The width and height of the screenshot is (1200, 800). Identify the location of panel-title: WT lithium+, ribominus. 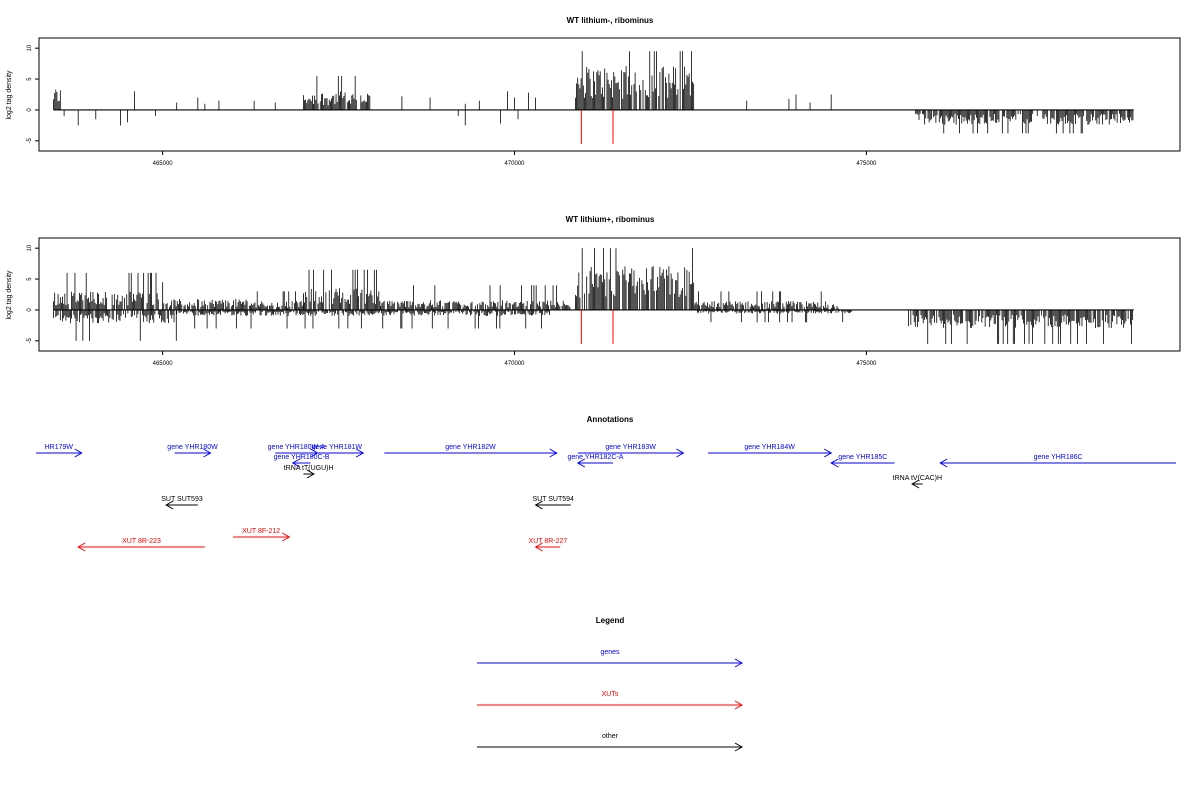
(610, 219).